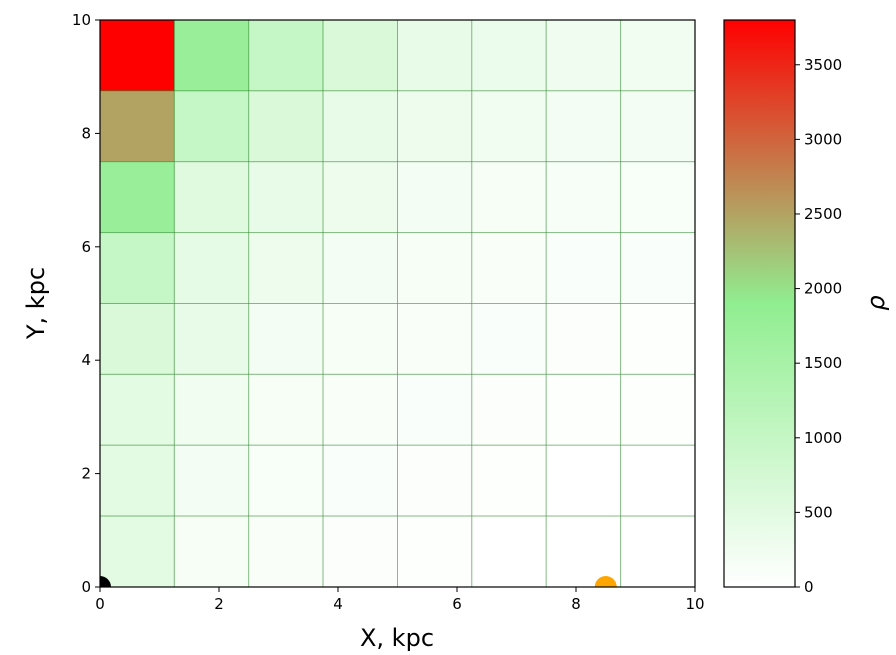  Describe the element at coordinates (338, 604) in the screenshot. I see `x-tick-label: 4` at that location.